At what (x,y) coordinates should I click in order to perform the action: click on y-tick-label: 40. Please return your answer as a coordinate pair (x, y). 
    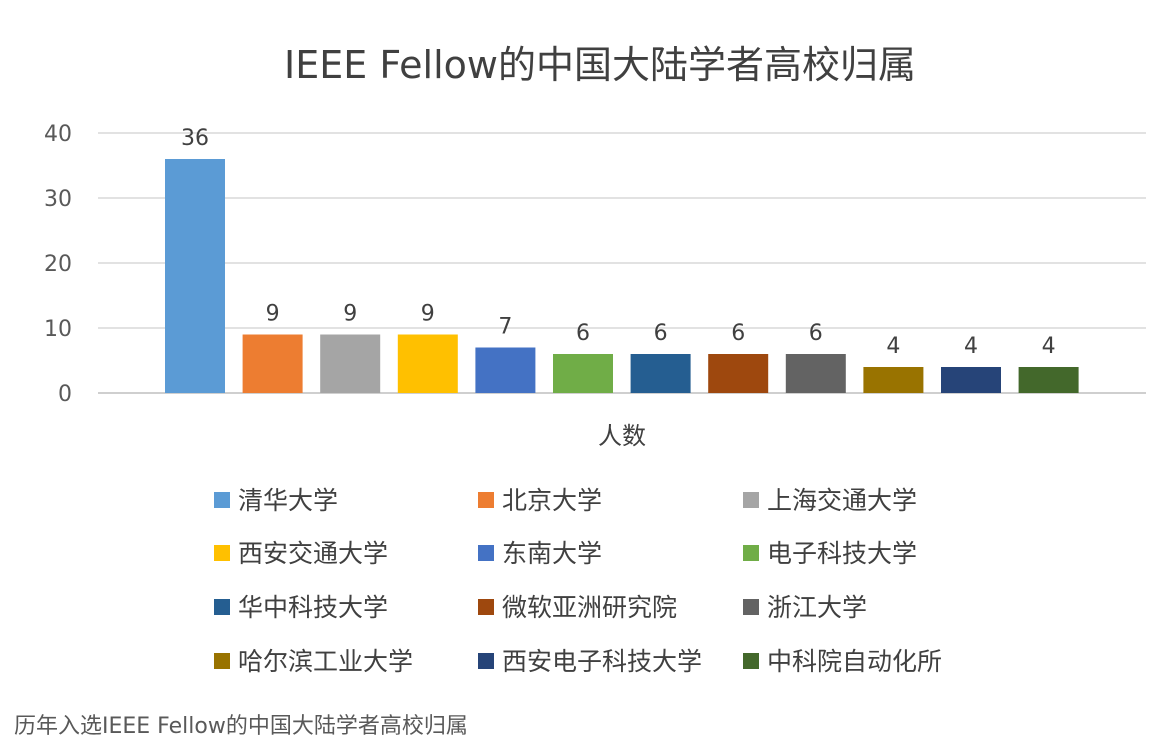
    Looking at the image, I should click on (58, 134).